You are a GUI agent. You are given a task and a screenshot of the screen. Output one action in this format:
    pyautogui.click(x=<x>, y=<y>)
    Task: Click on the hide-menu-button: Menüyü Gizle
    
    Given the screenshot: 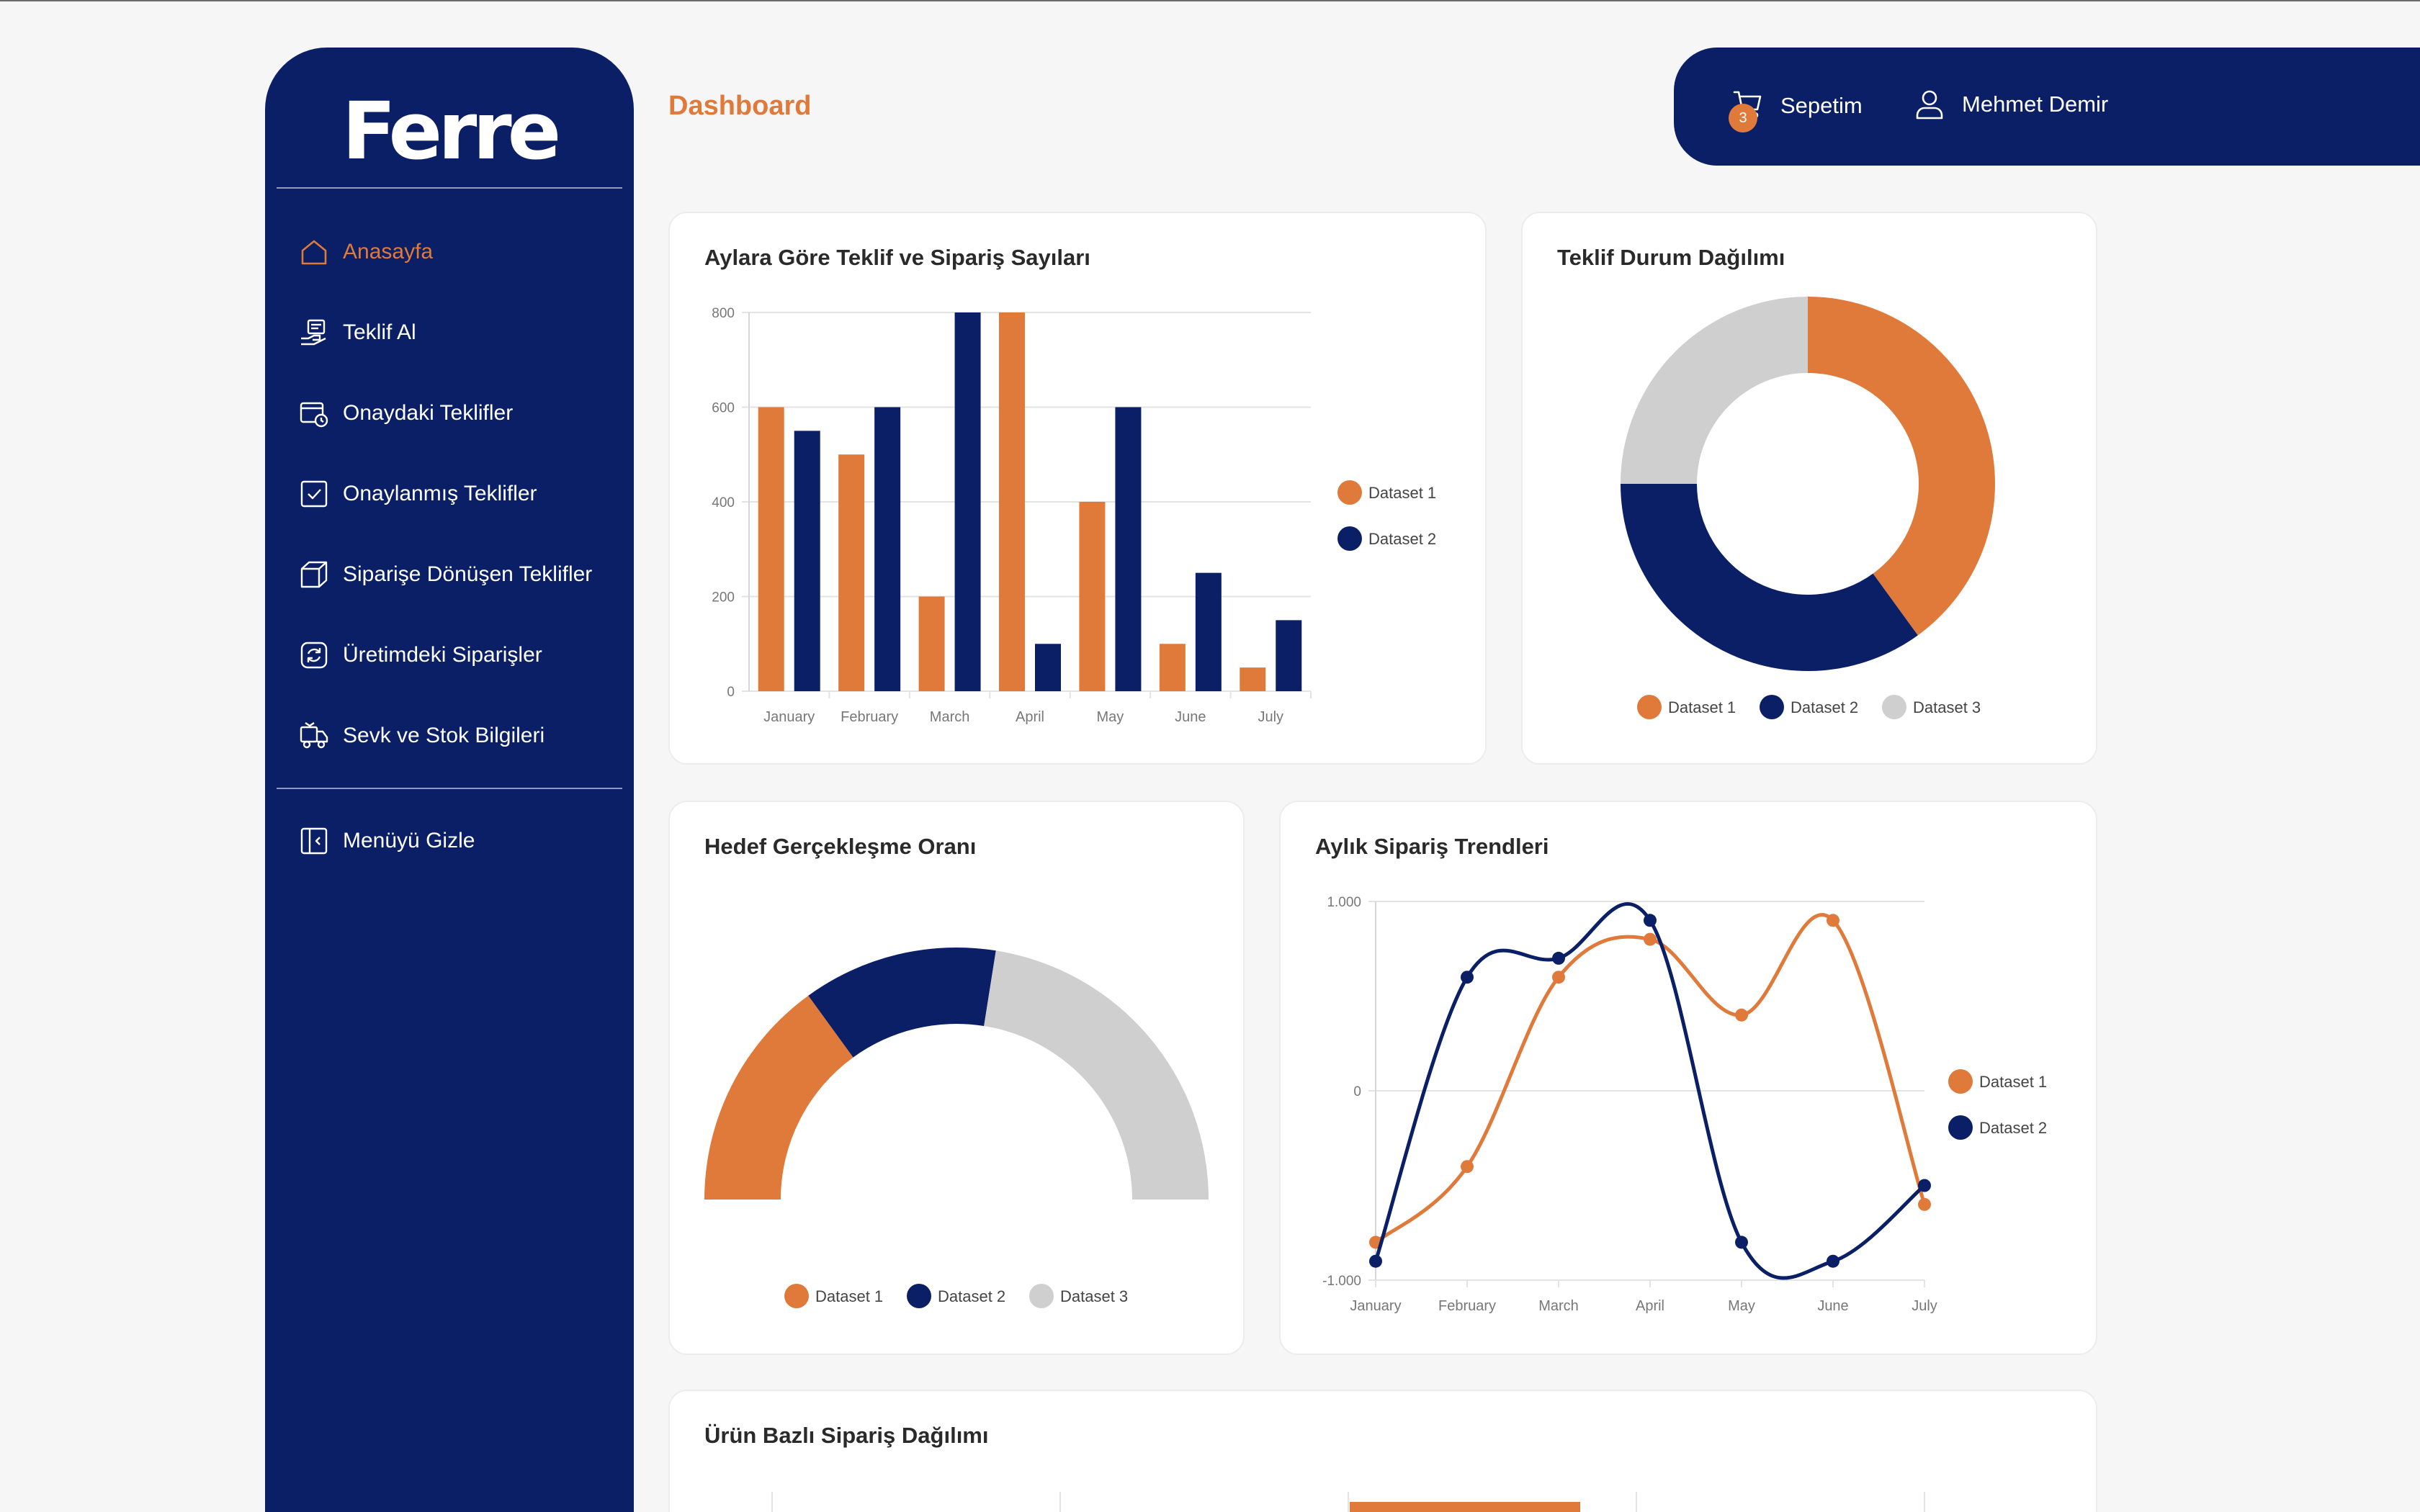 What is the action you would take?
    pyautogui.click(x=387, y=841)
    